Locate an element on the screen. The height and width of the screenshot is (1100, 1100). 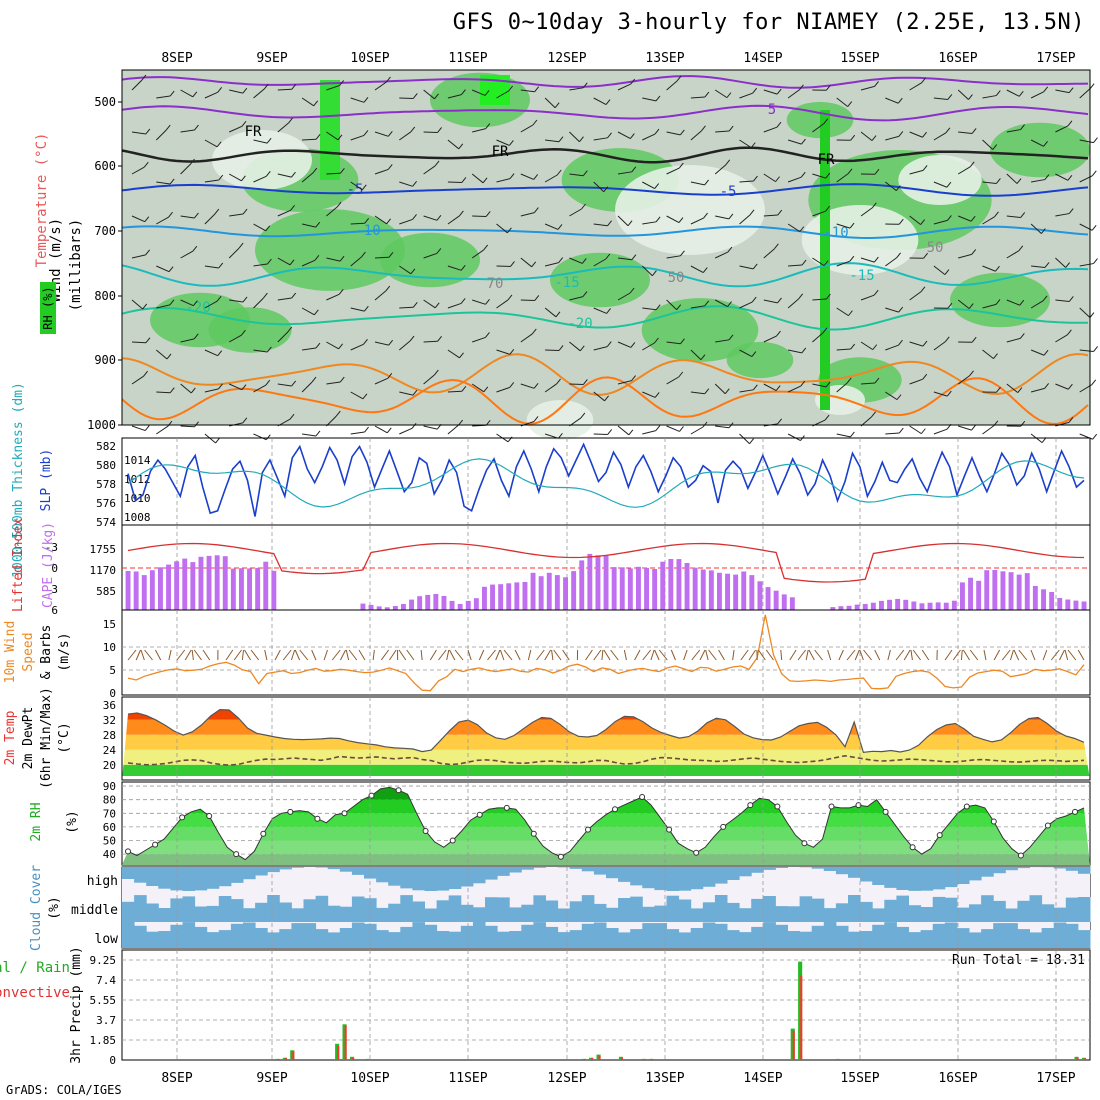
ylabel-millibars: (millibars) is located at coordinates (76, 265).